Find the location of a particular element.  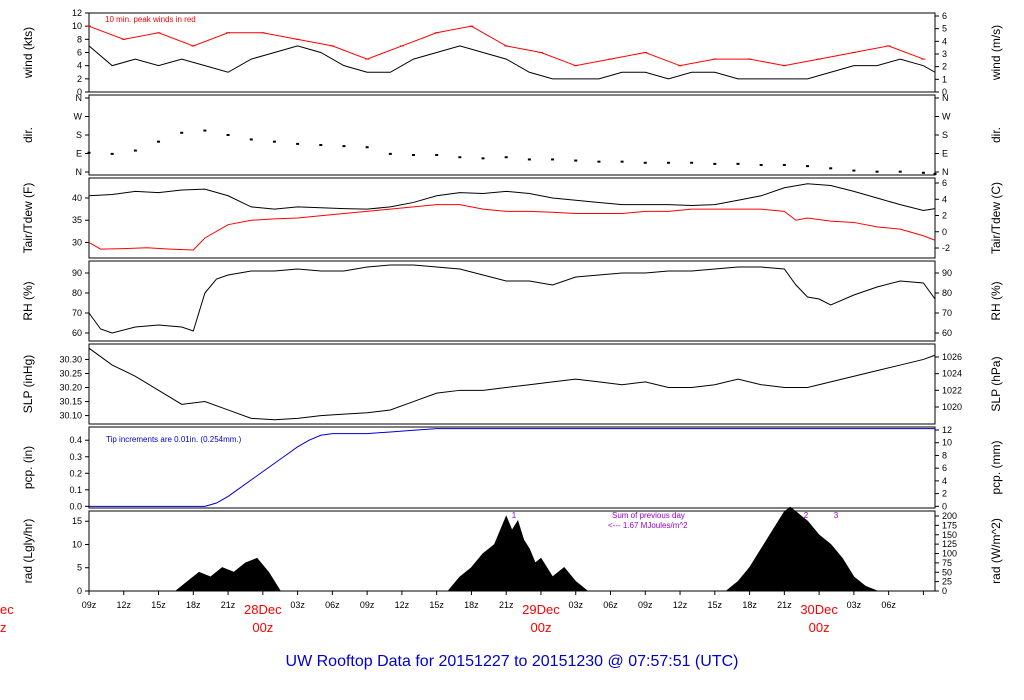

radiation-area is located at coordinates (512, 549).